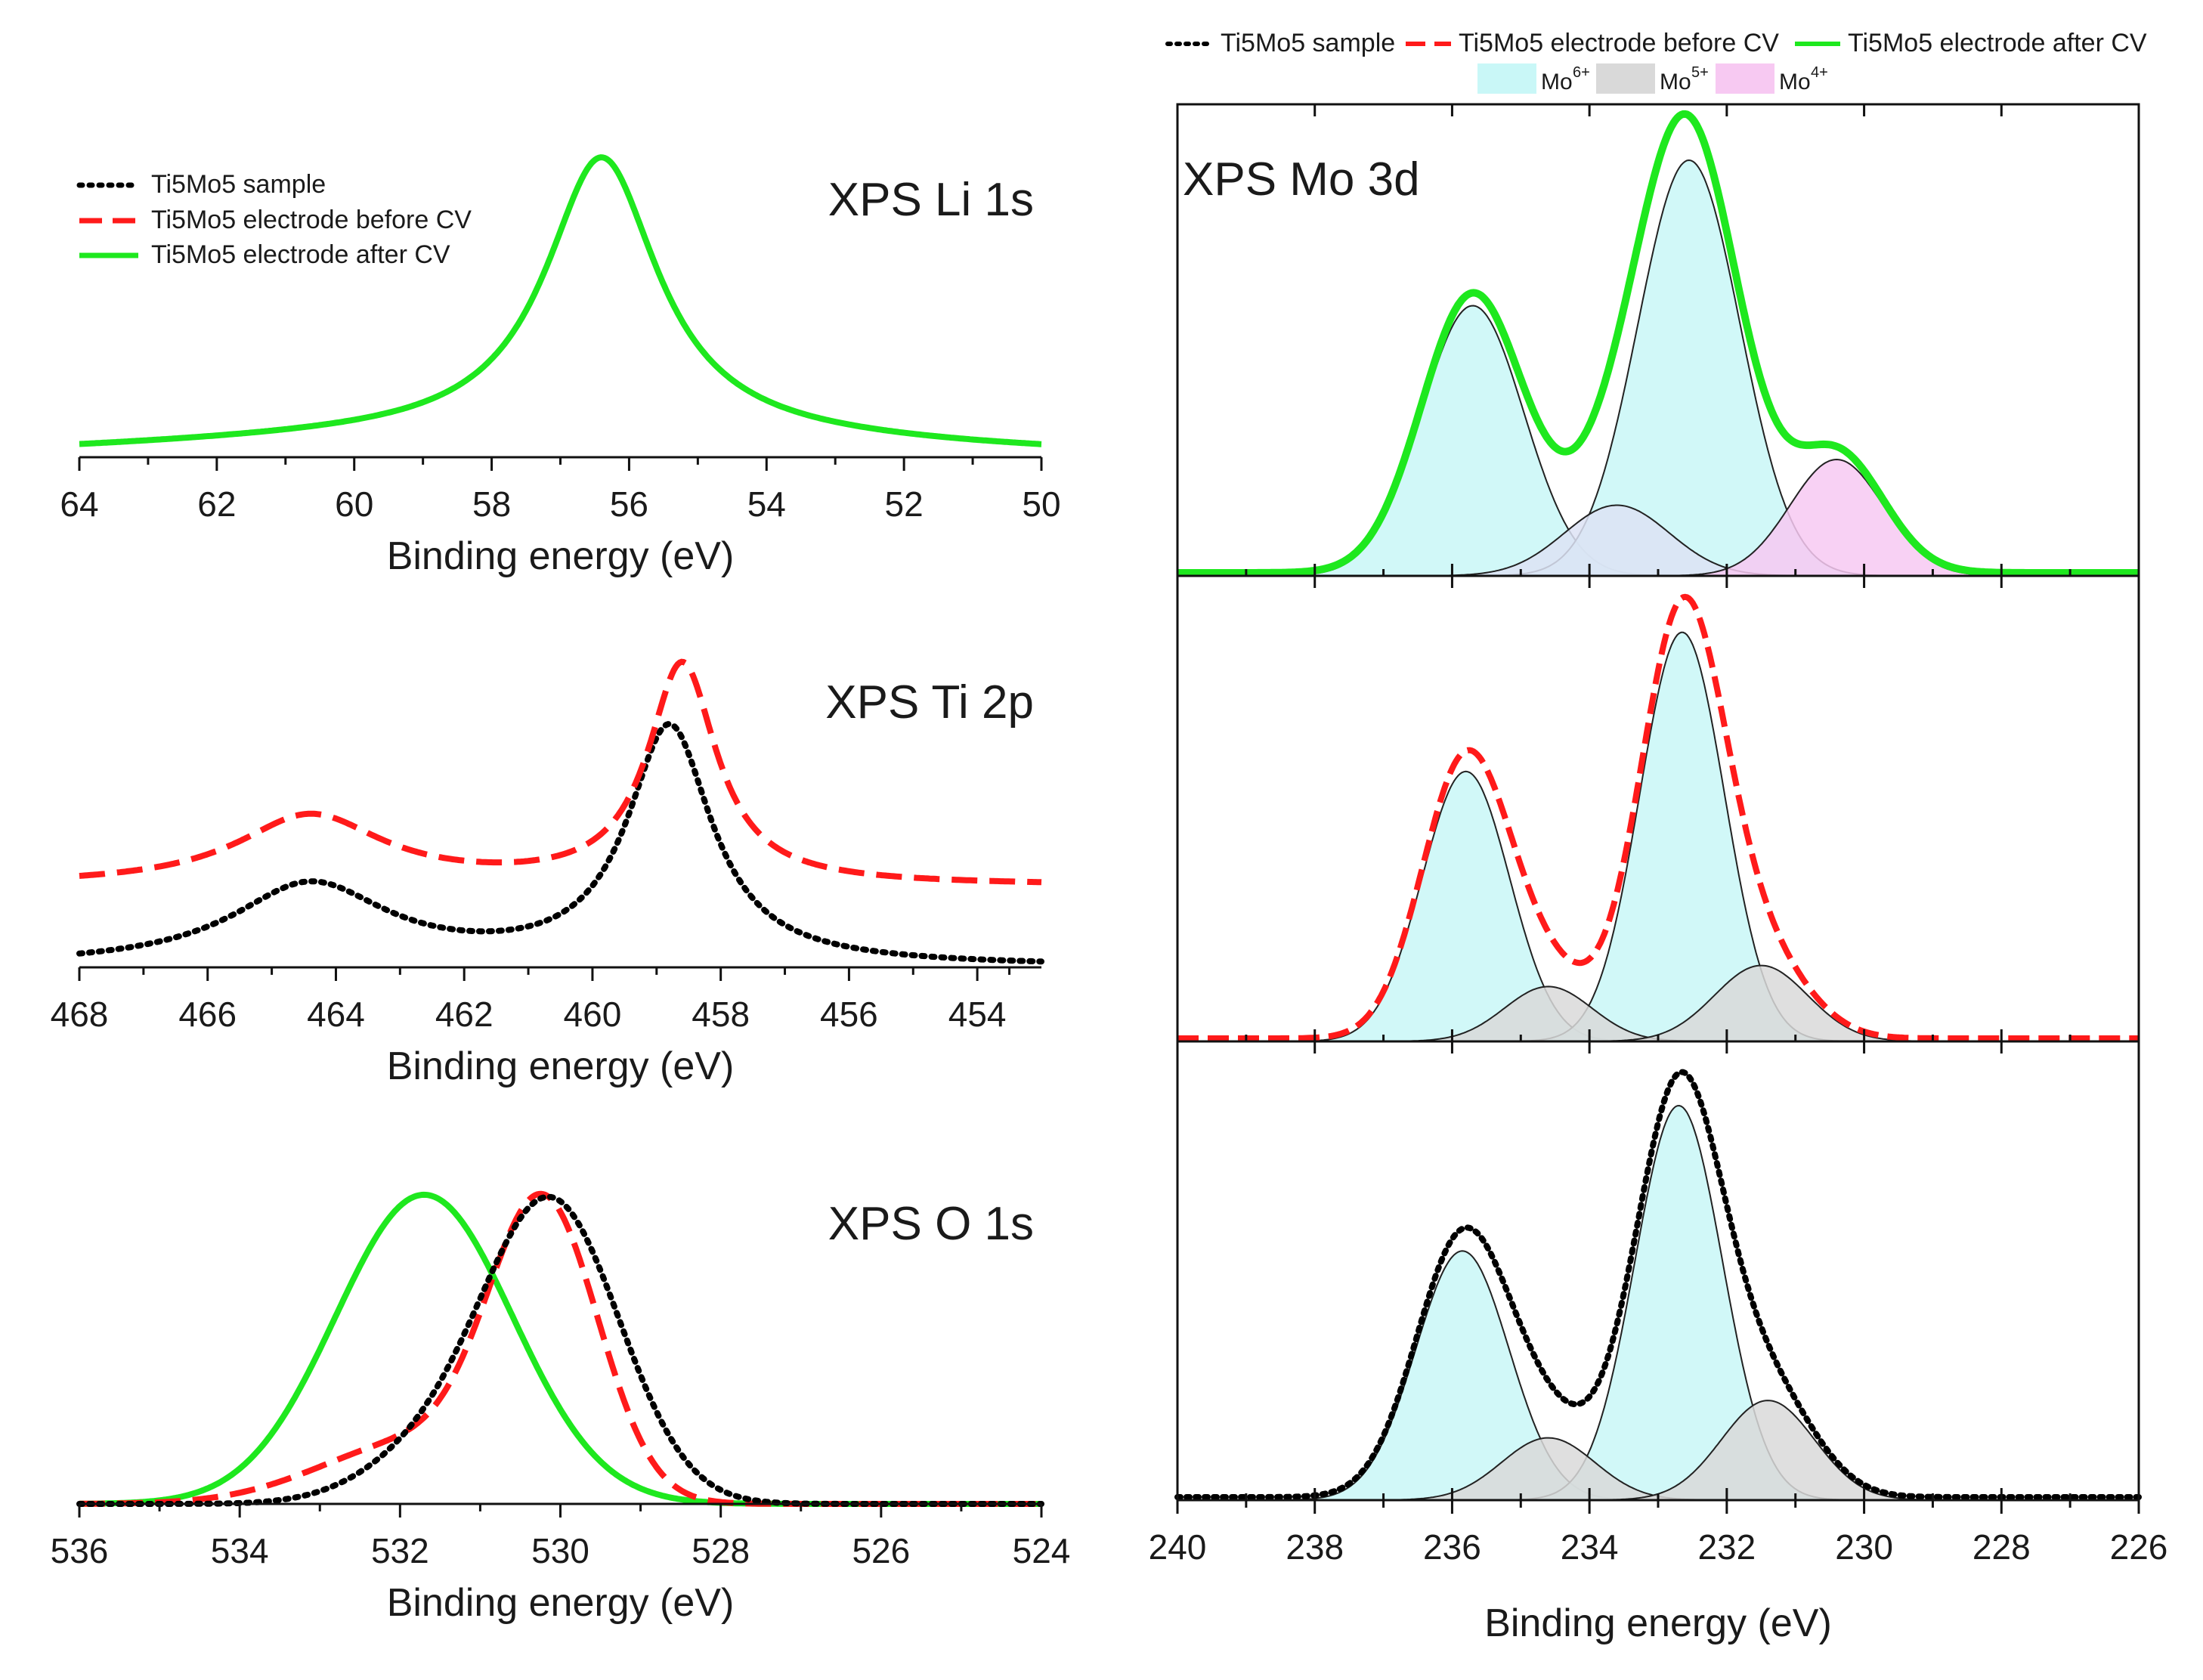  I want to click on o1s-x-tick-label: 536, so click(80, 1550).